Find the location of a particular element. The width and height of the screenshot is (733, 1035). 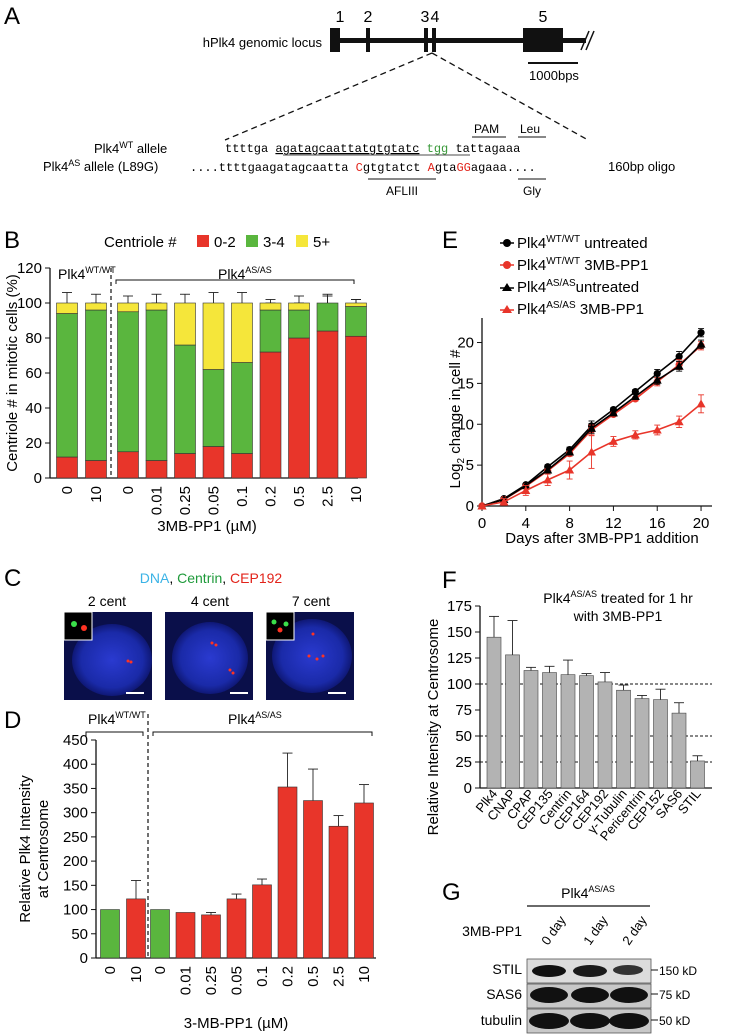

axis-label-x: Days after 3MB-PP1 addition is located at coordinates (601, 538).